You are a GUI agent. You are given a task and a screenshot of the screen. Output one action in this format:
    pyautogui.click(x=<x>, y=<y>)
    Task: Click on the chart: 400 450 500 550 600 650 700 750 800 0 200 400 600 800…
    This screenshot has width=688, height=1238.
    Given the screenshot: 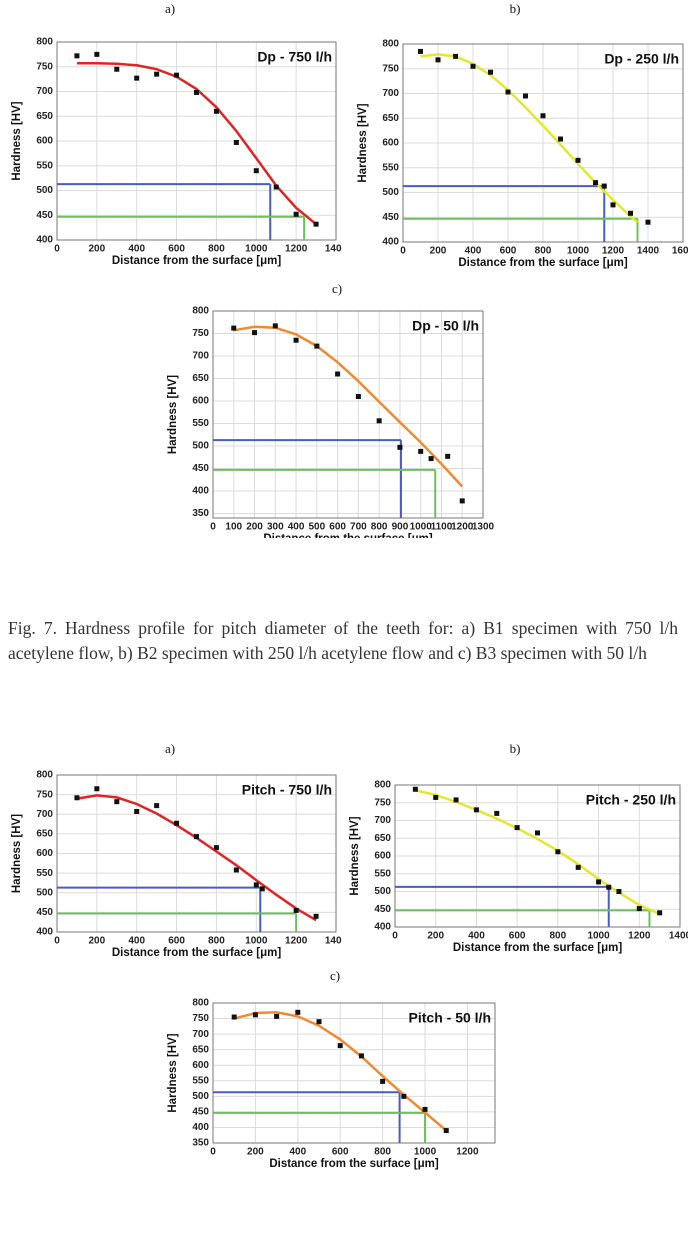 What is the action you would take?
    pyautogui.click(x=176, y=864)
    